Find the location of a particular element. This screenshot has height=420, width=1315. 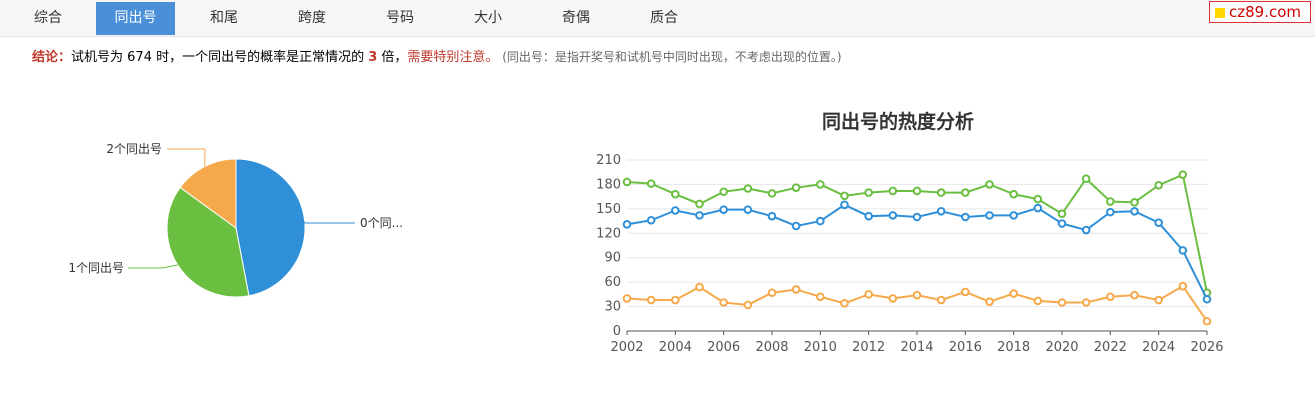

y-tick-label: 60 is located at coordinates (612, 282).